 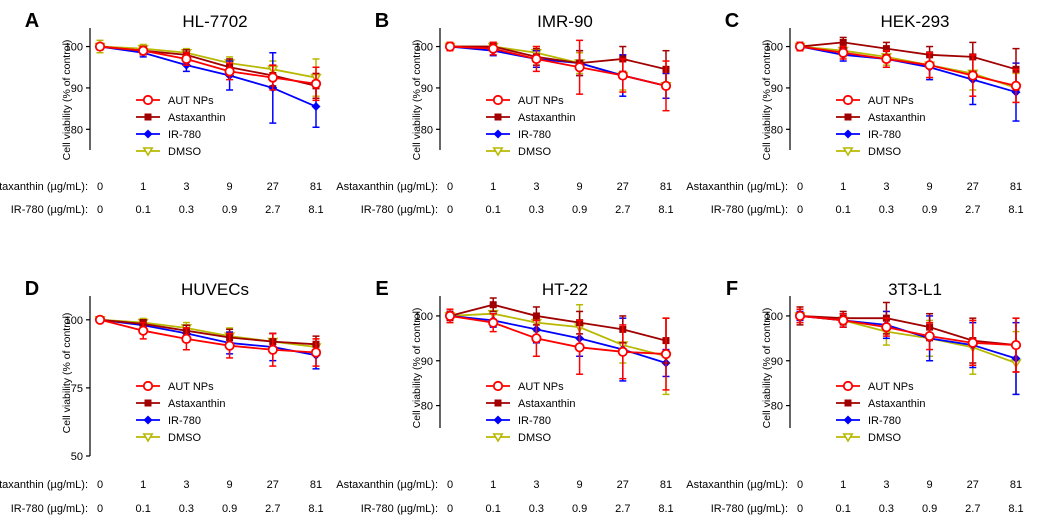 What do you see at coordinates (214, 21) in the screenshot?
I see `chart-title: HL-7702` at bounding box center [214, 21].